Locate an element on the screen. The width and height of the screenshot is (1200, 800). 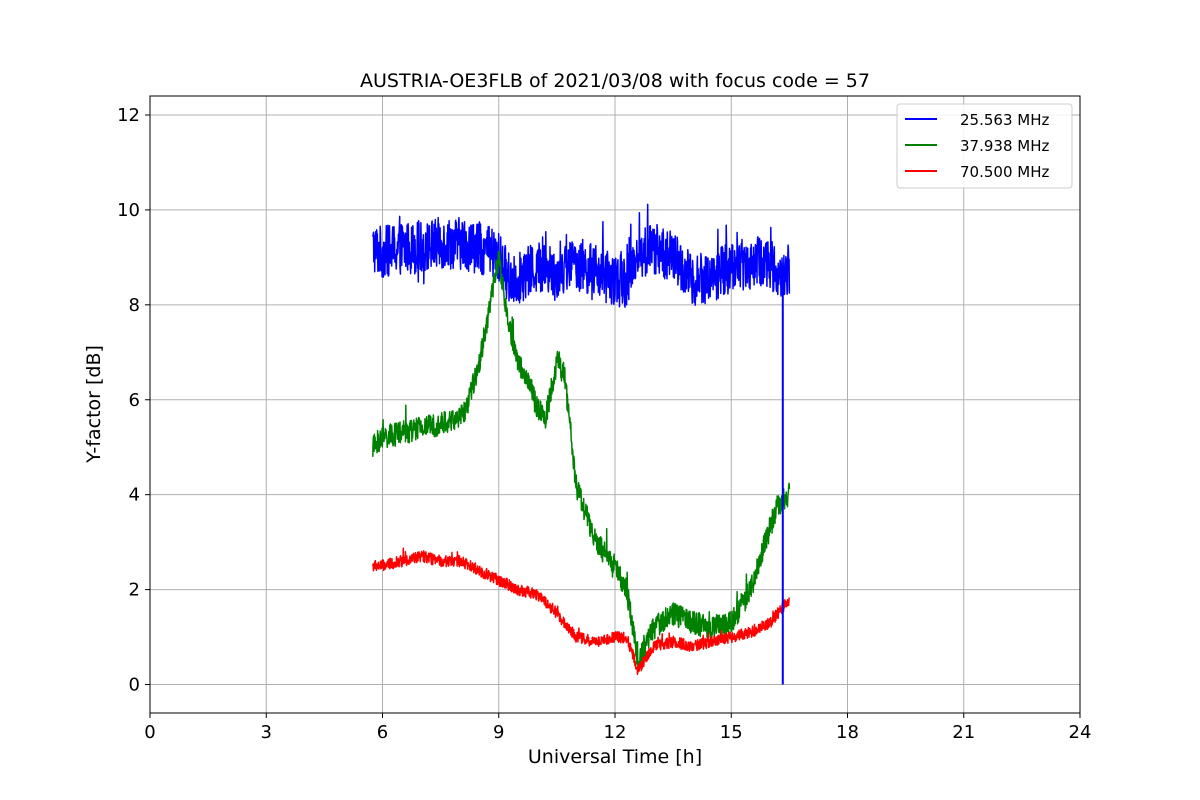
x-tick-label: 3 is located at coordinates (266, 732).